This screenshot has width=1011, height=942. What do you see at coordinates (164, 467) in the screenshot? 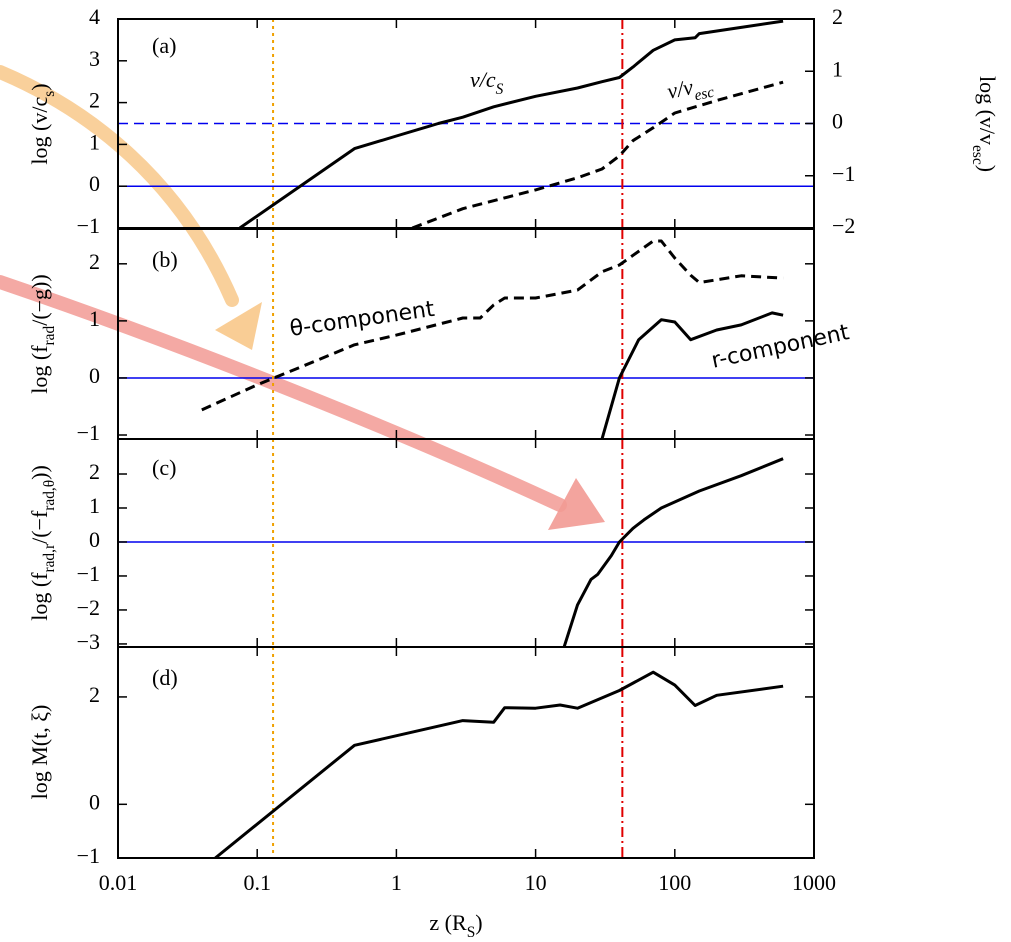
I see `panel-label: (c)` at bounding box center [164, 467].